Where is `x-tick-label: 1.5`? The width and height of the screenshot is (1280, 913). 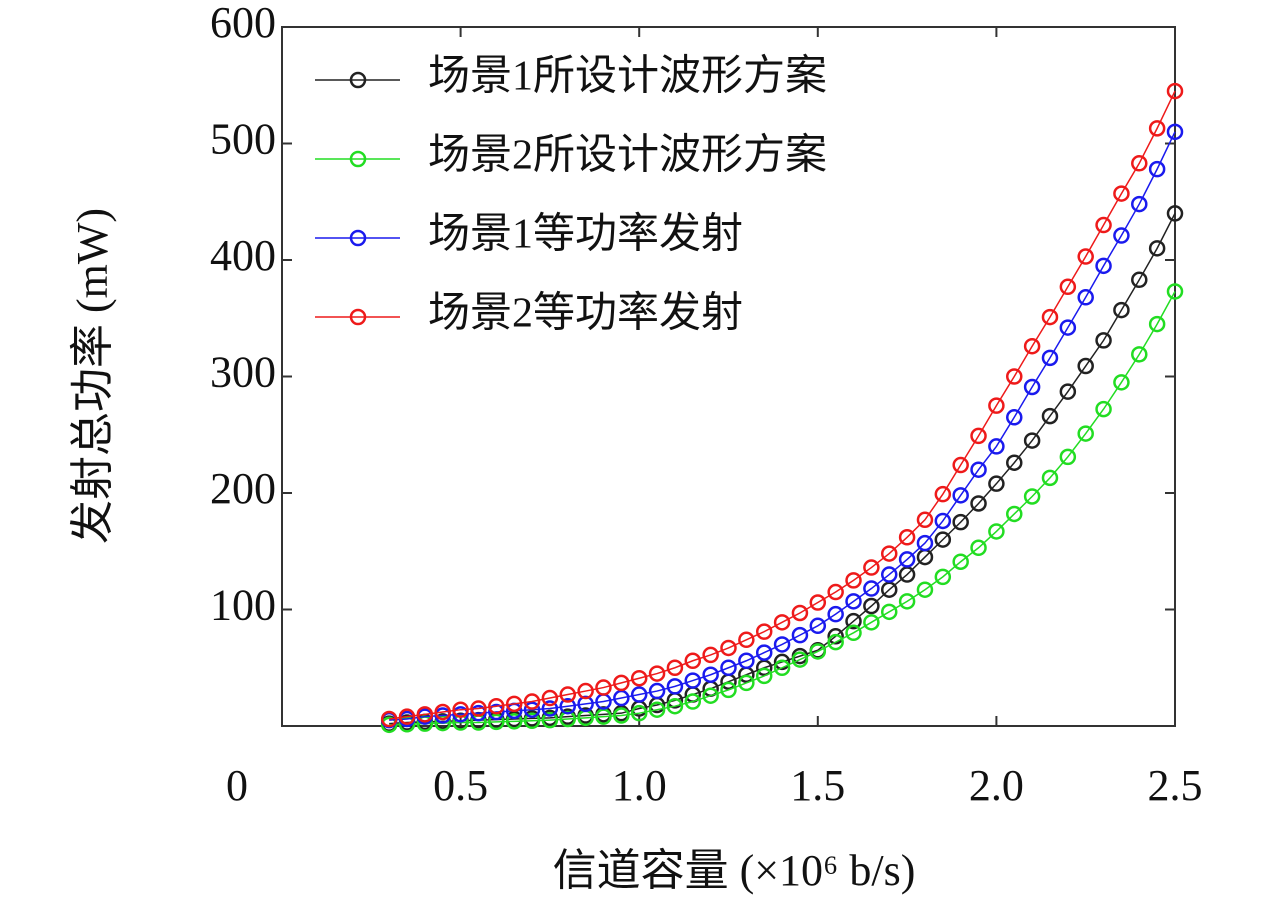
x-tick-label: 1.5 is located at coordinates (817, 785).